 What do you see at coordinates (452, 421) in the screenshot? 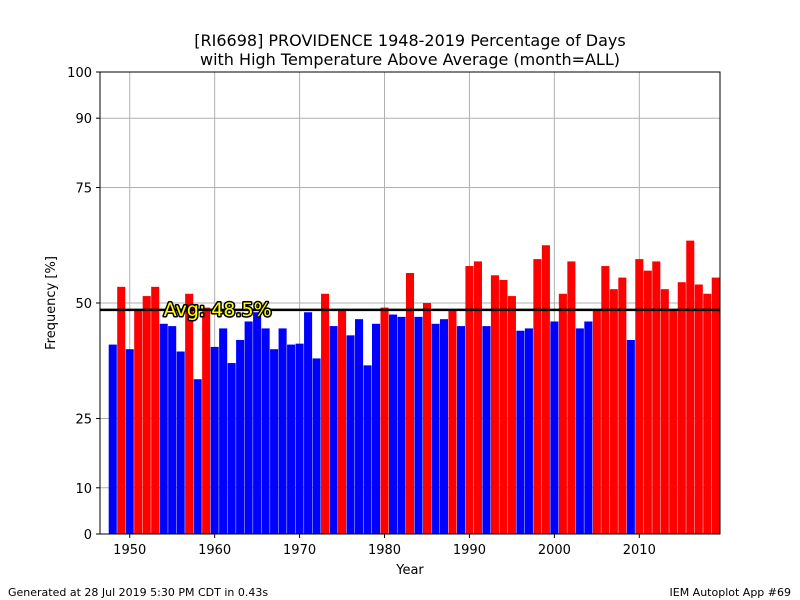
I see `bar-1988` at bounding box center [452, 421].